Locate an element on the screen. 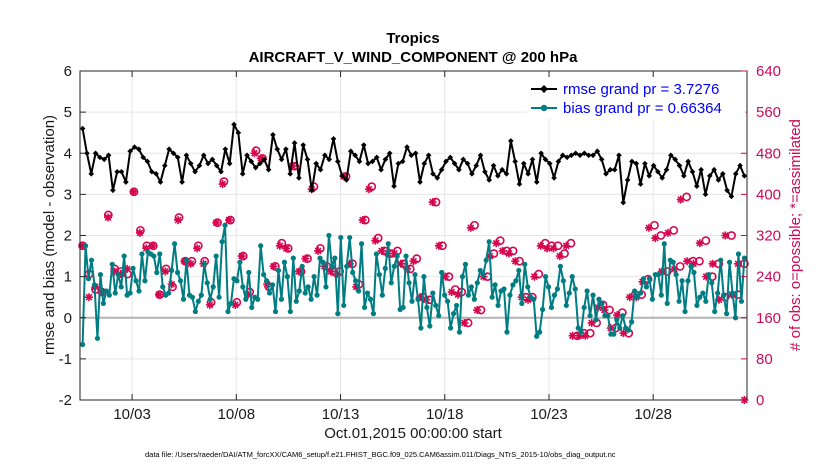 The height and width of the screenshot is (470, 830). y-tick-label: 1 is located at coordinates (68, 277).